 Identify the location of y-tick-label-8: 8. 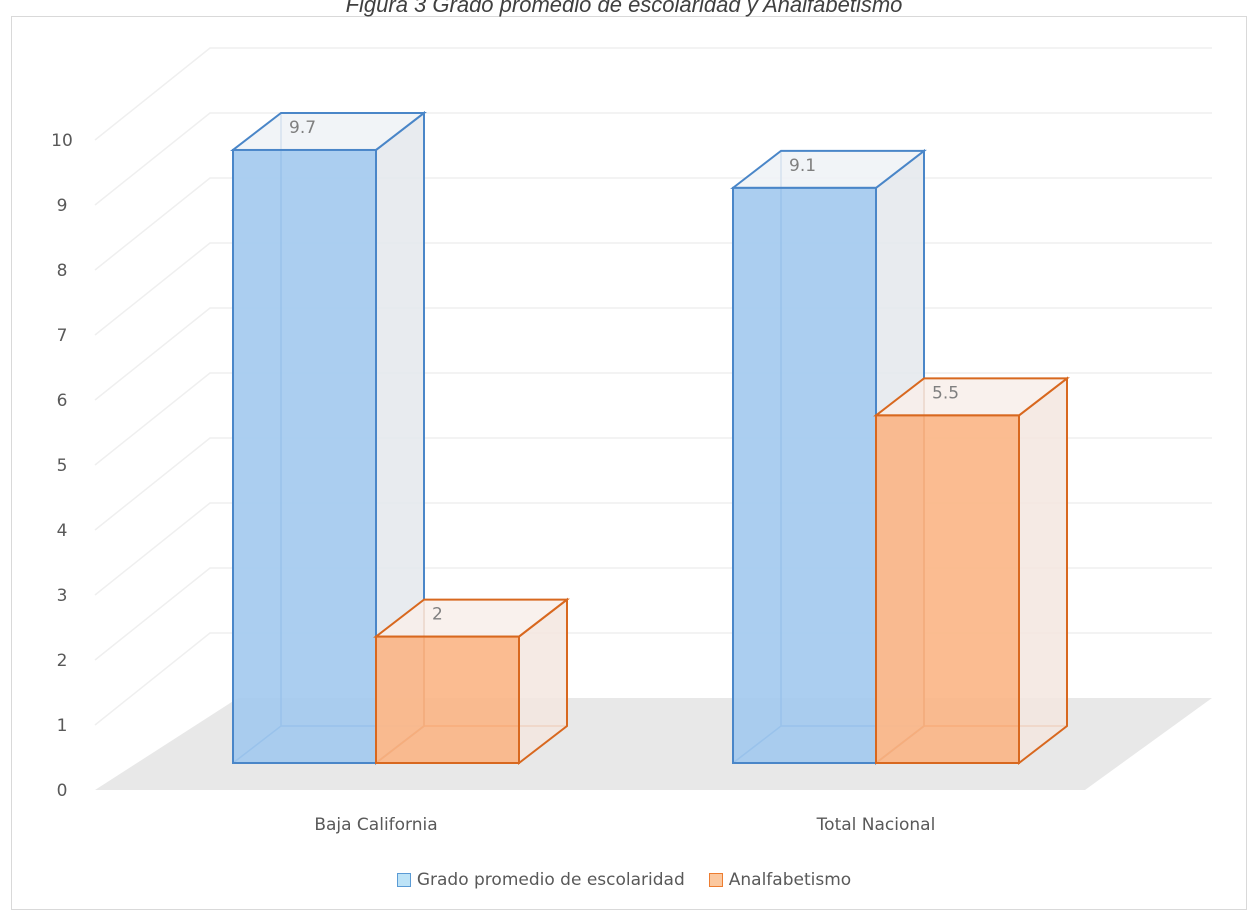
(62, 271).